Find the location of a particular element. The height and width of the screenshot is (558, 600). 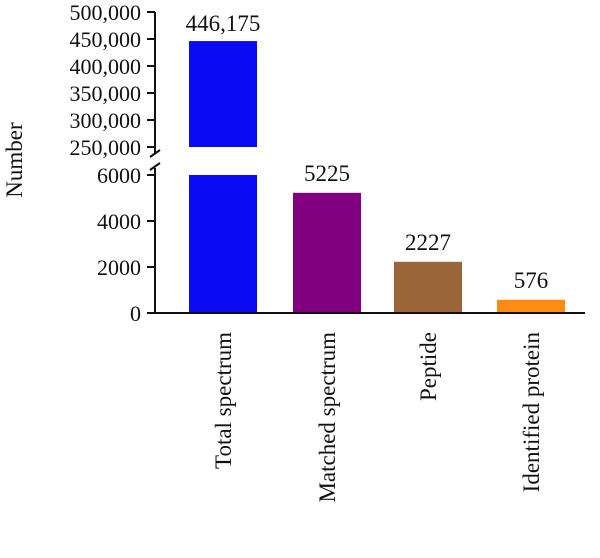

x-tick-label: Peptide is located at coordinates (428, 366).